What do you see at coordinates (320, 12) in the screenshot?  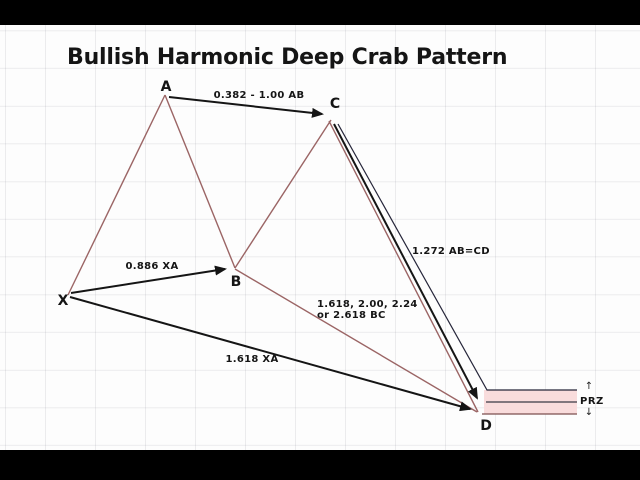 I see `letterbox-top` at bounding box center [320, 12].